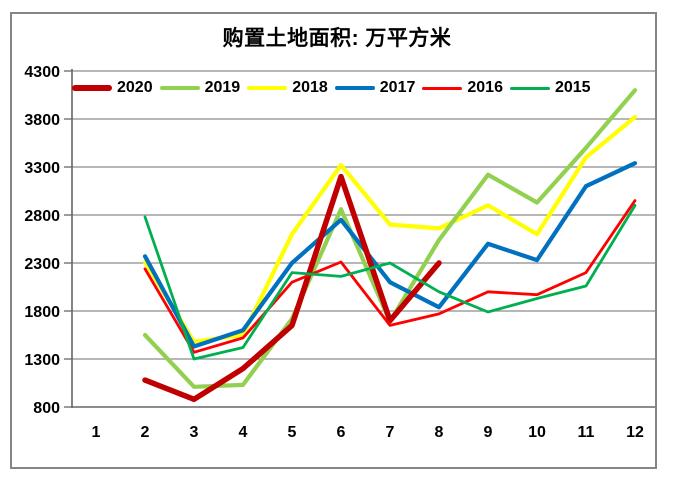  Describe the element at coordinates (135, 87) in the screenshot. I see `legend-label-2020: 2020` at that location.